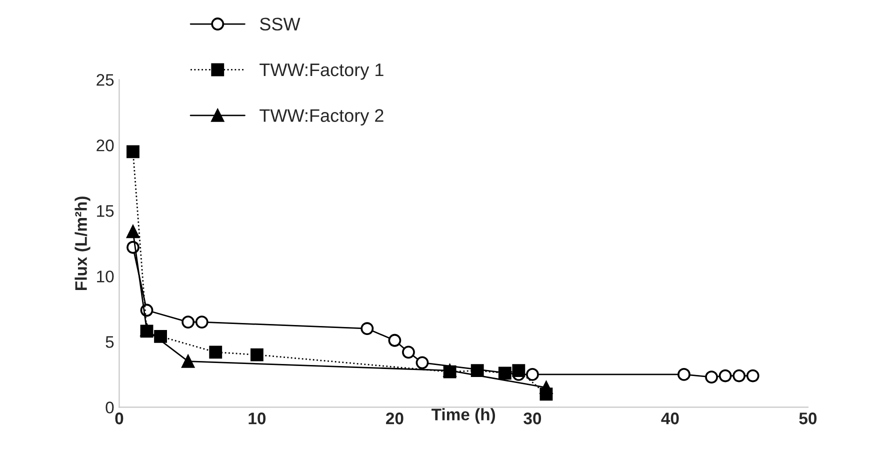 This screenshot has height=455, width=883. Describe the element at coordinates (105, 146) in the screenshot. I see `y-tick-label: 20` at that location.